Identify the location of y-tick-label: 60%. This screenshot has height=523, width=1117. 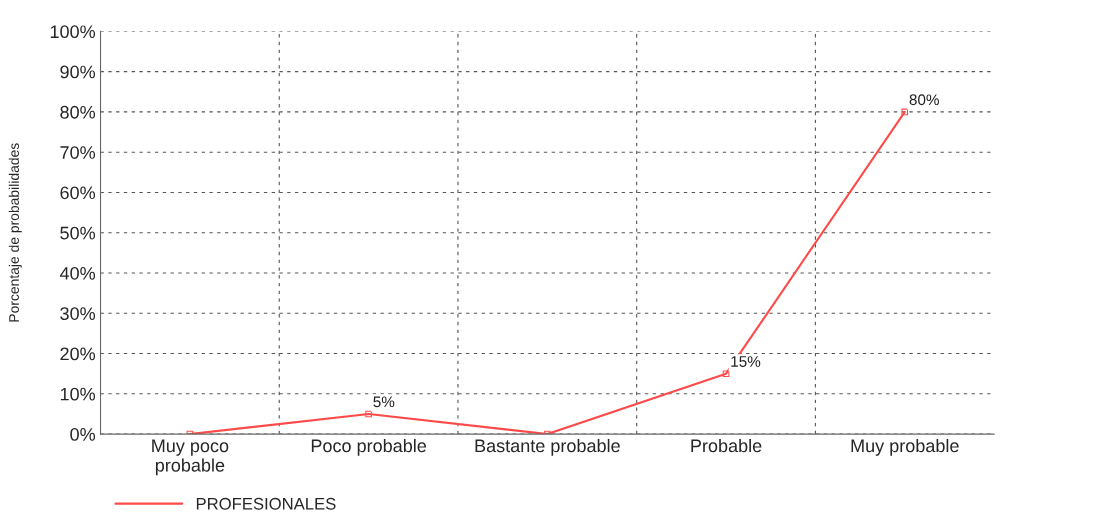
(78, 193).